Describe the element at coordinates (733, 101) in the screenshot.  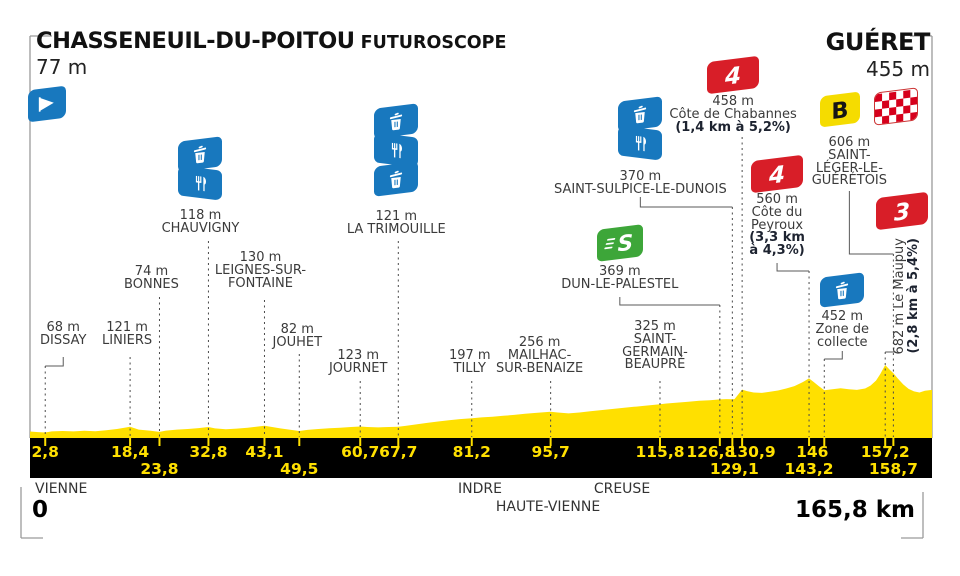
I see `waypoint-altitude: 458 m` at that location.